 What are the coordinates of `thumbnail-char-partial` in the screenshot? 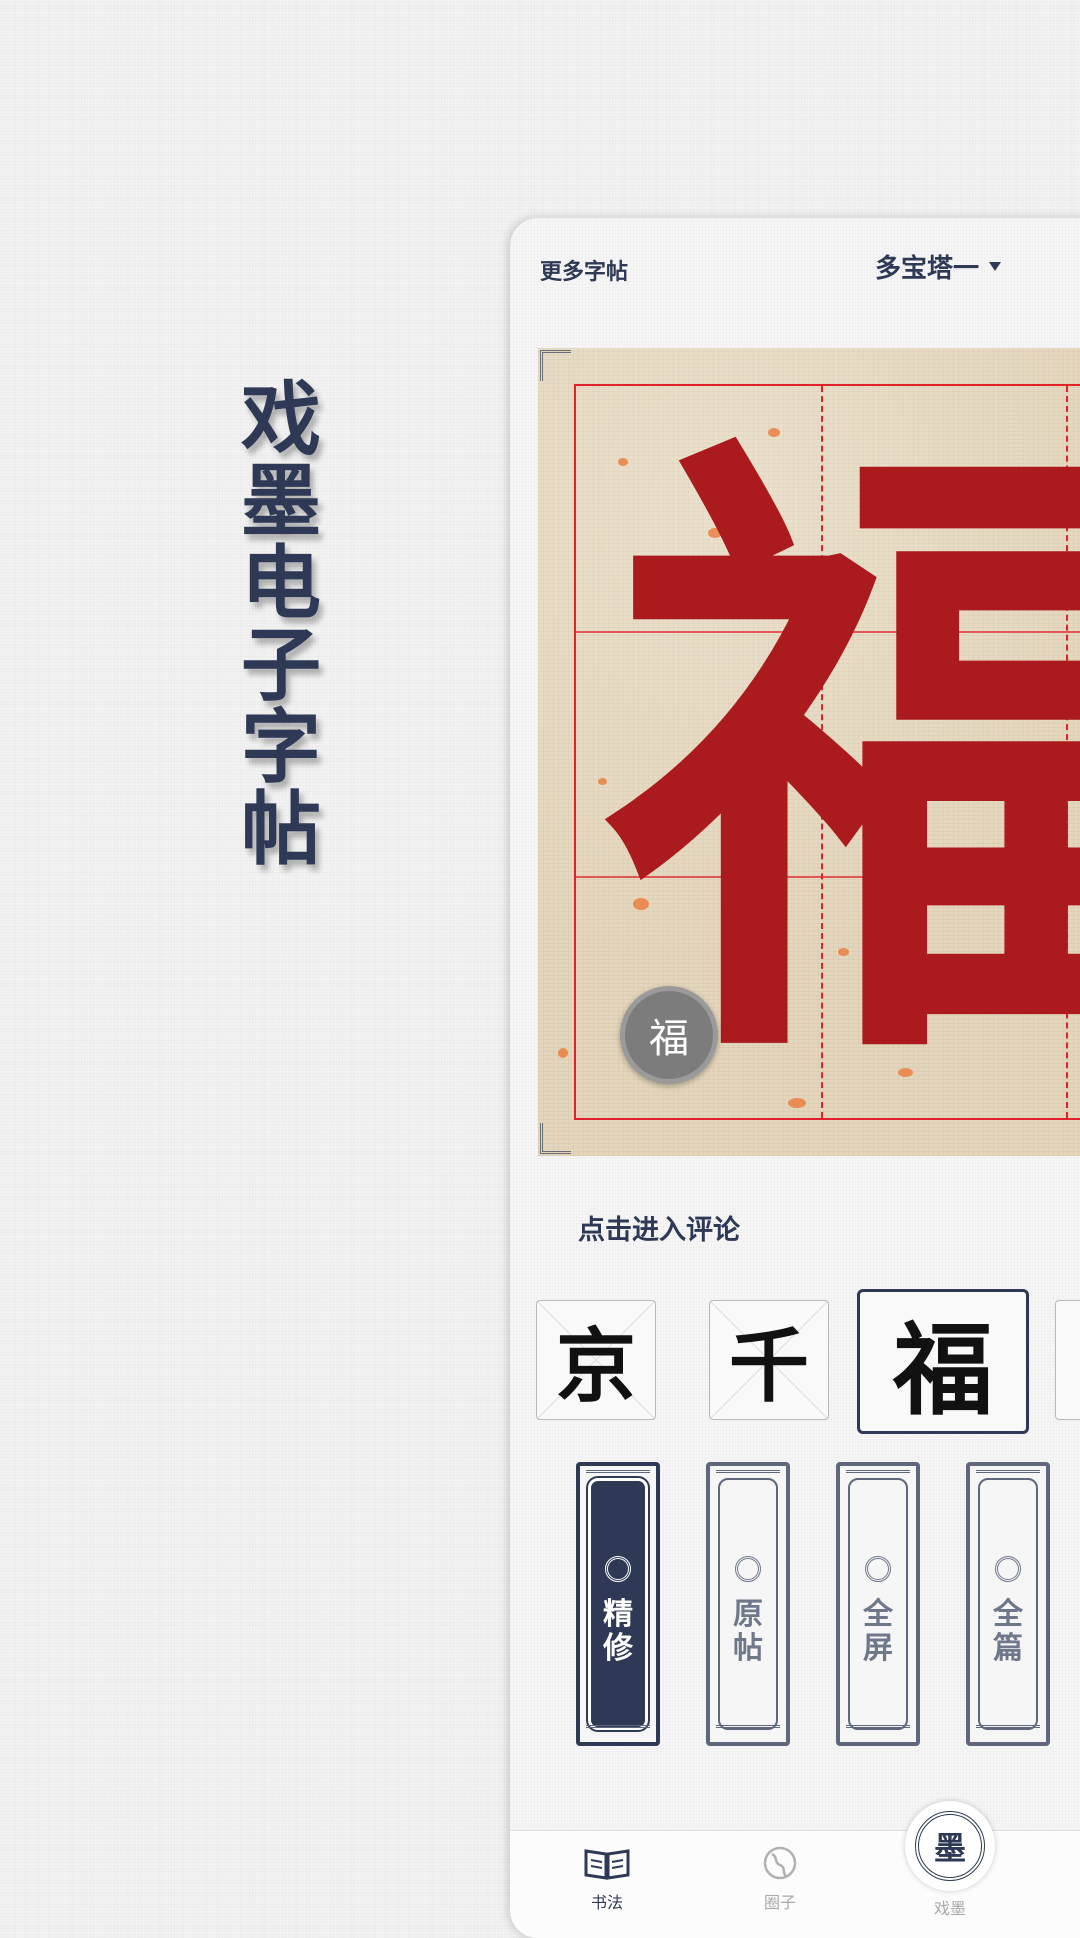 It's located at (1067, 1360).